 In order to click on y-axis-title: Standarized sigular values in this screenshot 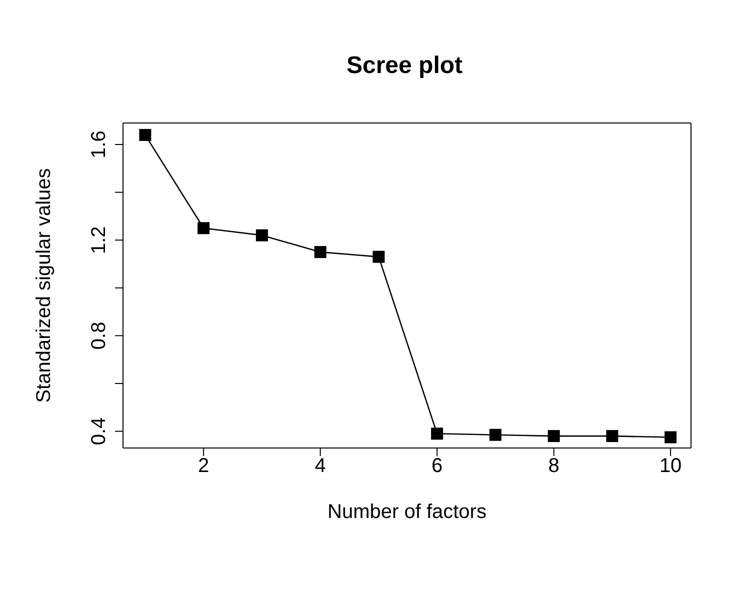, I will do `click(44, 285)`.